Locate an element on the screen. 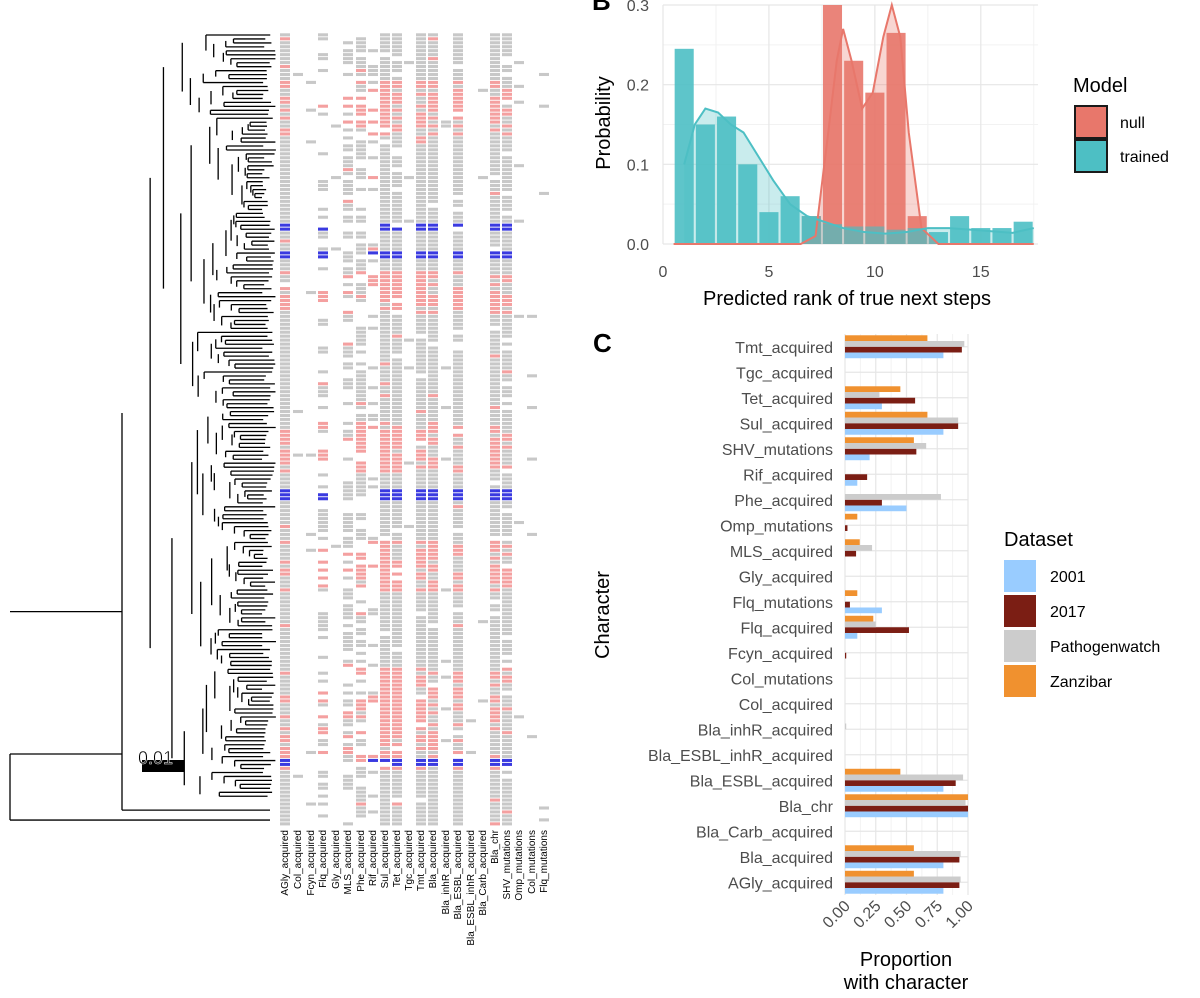 The height and width of the screenshot is (998, 1200). bar-Pathogenwatch-Flq_acquired is located at coordinates (860, 624).